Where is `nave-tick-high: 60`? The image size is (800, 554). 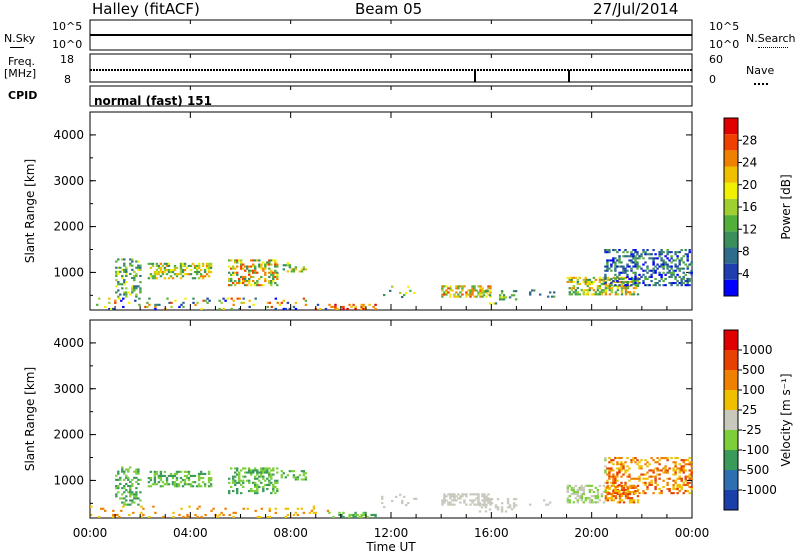 nave-tick-high: 60 is located at coordinates (716, 59).